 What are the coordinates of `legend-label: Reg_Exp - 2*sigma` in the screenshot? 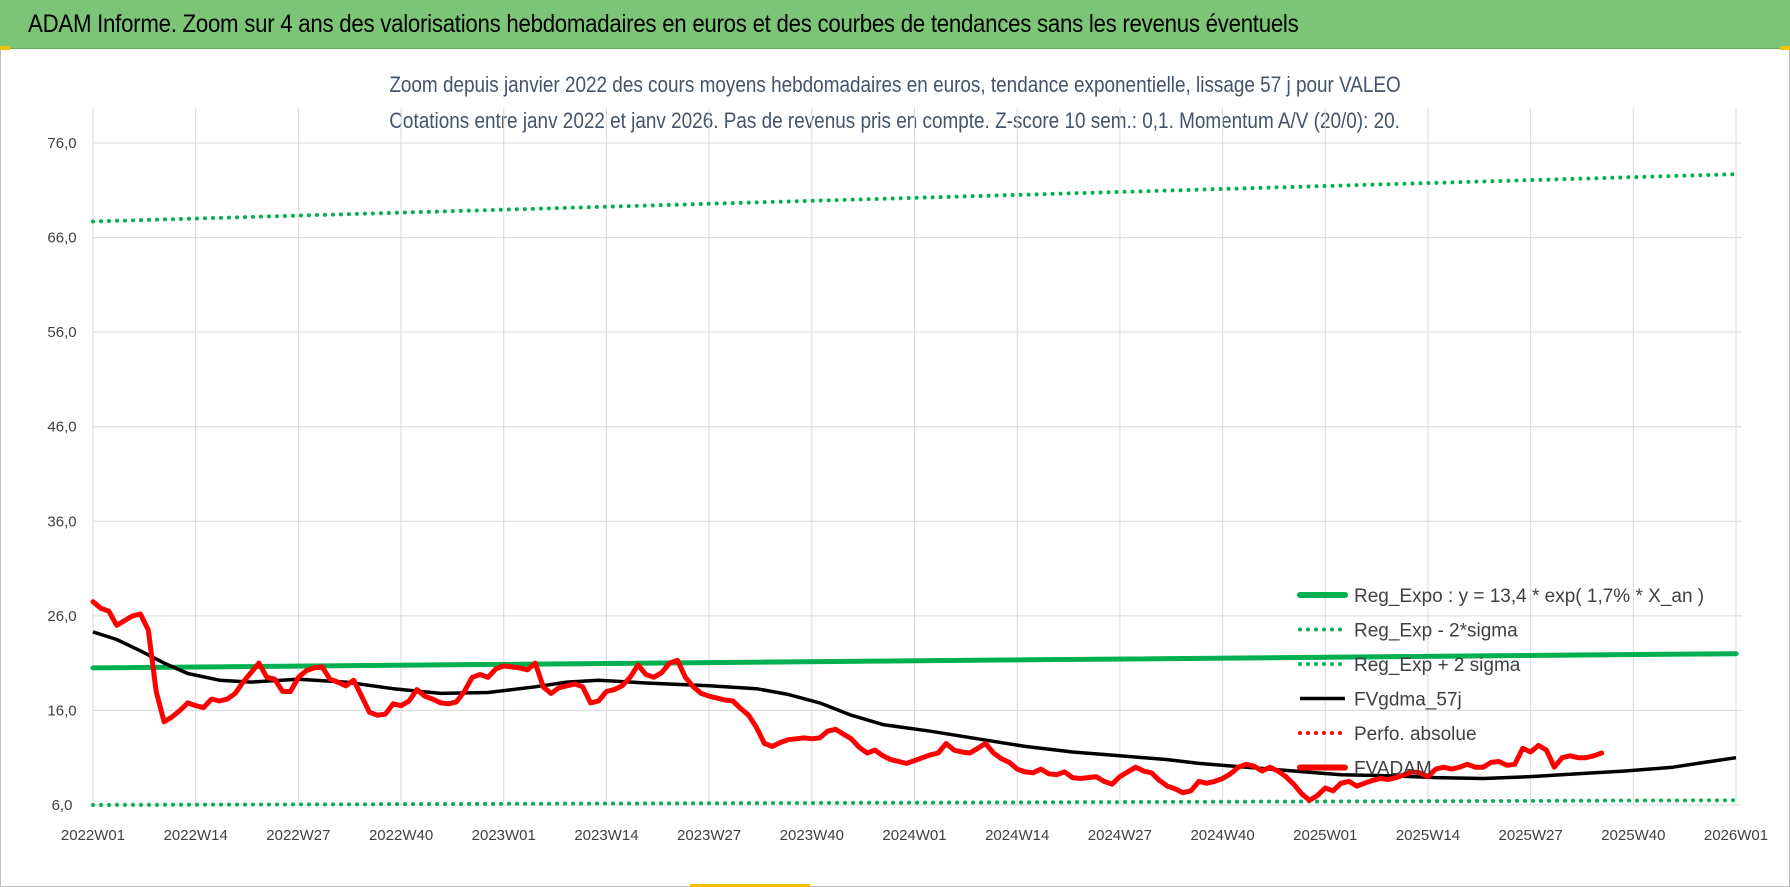 It's located at (1436, 631).